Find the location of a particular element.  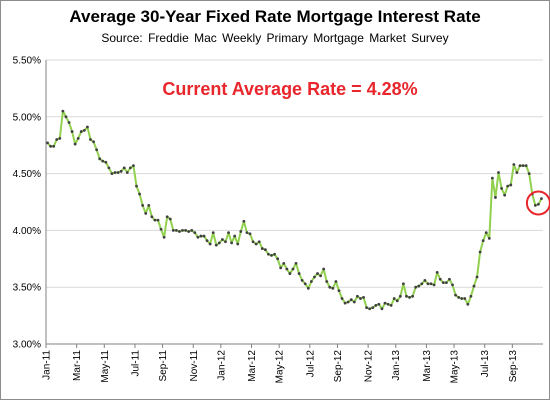

x-tick-label: Nov-12 is located at coordinates (369, 366).